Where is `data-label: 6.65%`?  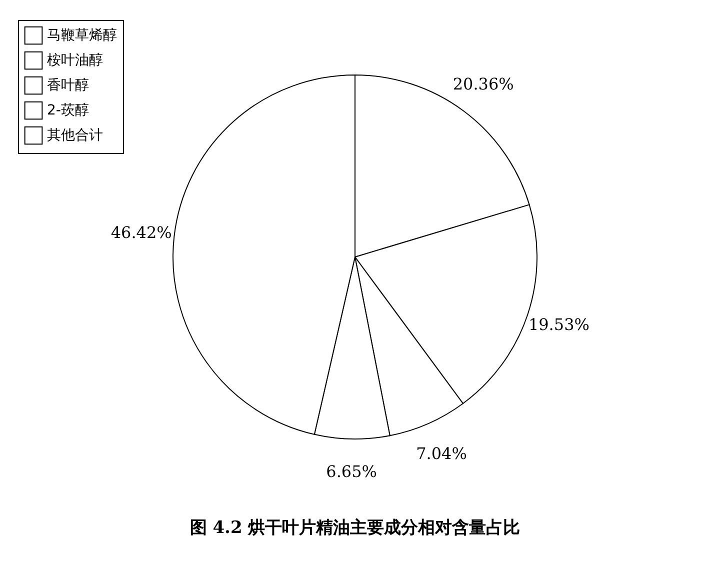 data-label: 6.65% is located at coordinates (351, 471).